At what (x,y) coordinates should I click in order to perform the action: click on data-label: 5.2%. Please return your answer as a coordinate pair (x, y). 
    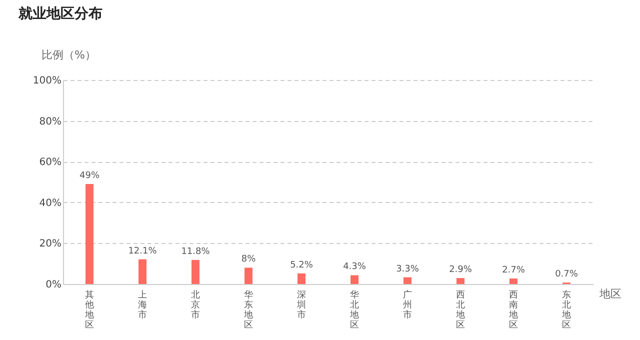
    Looking at the image, I should click on (302, 265).